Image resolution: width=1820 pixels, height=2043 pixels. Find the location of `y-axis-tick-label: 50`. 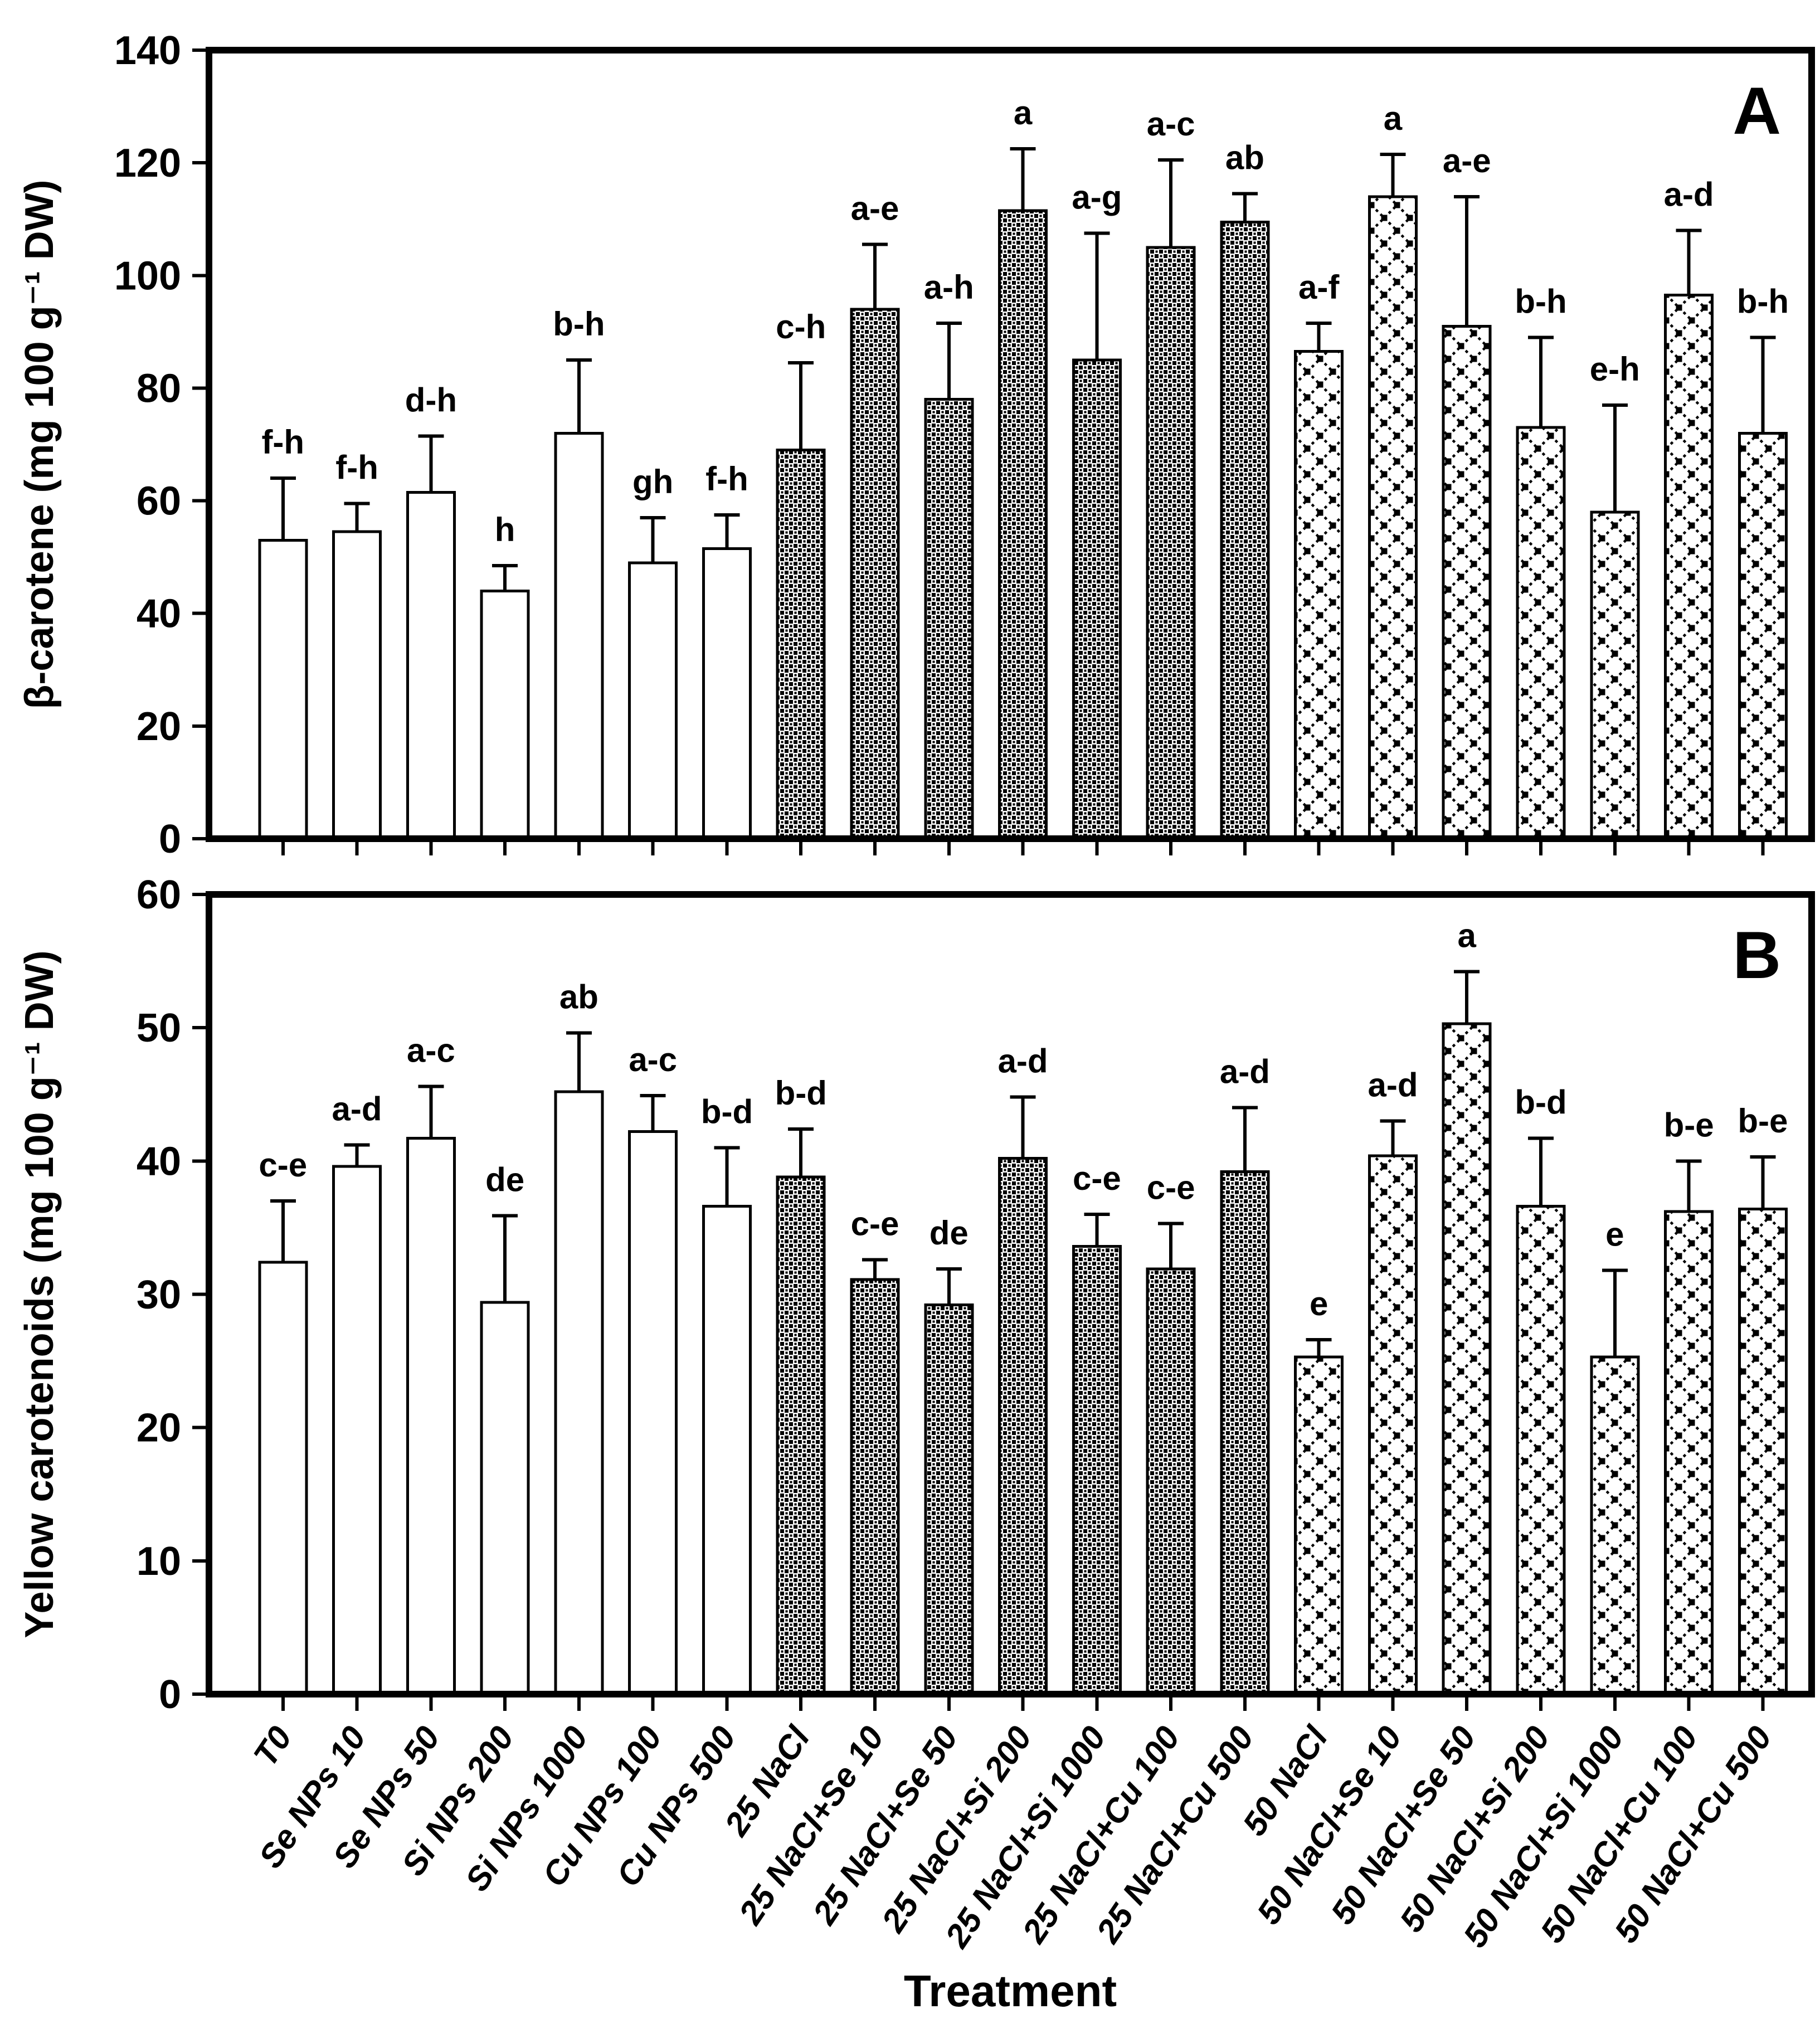

y-axis-tick-label: 50 is located at coordinates (159, 1028).